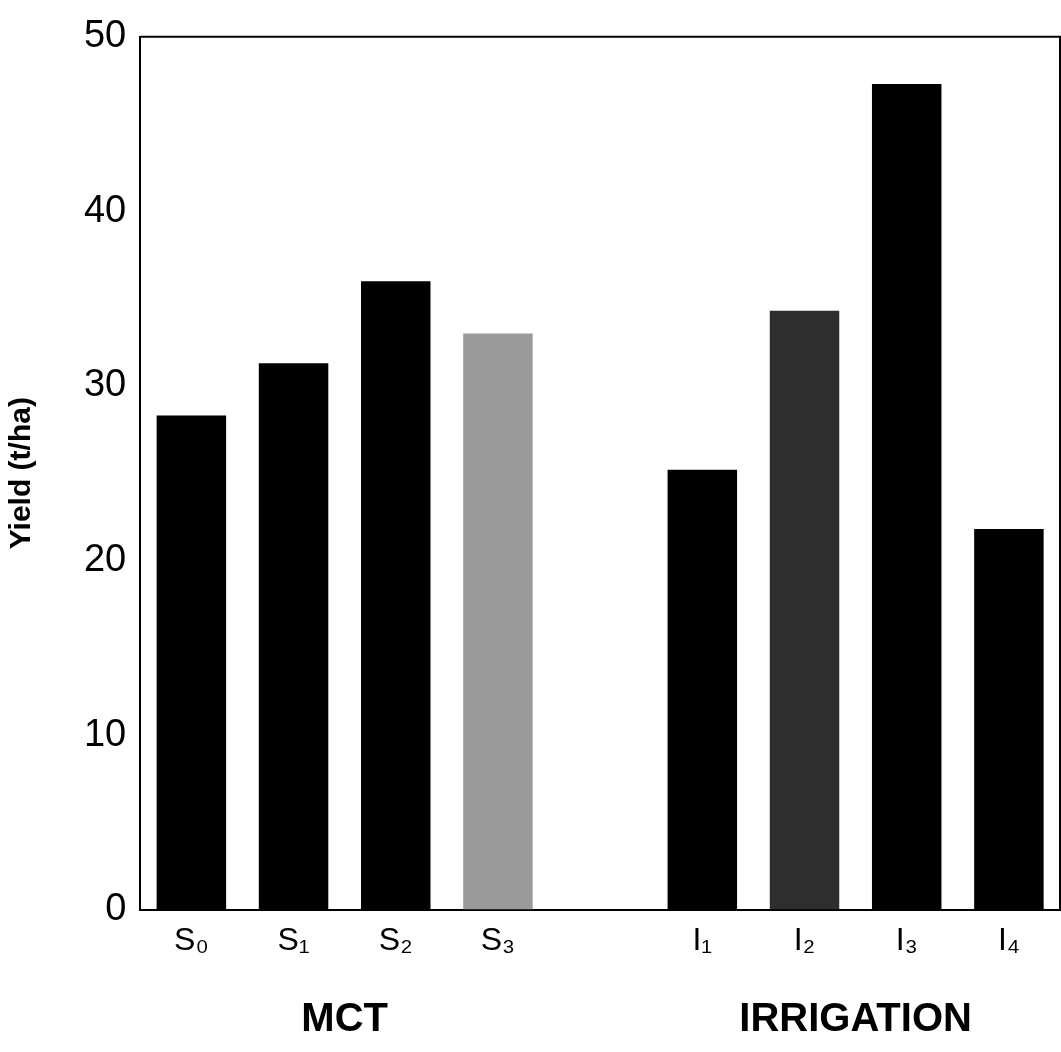  Describe the element at coordinates (105, 557) in the screenshot. I see `y-tick-label: 20` at that location.